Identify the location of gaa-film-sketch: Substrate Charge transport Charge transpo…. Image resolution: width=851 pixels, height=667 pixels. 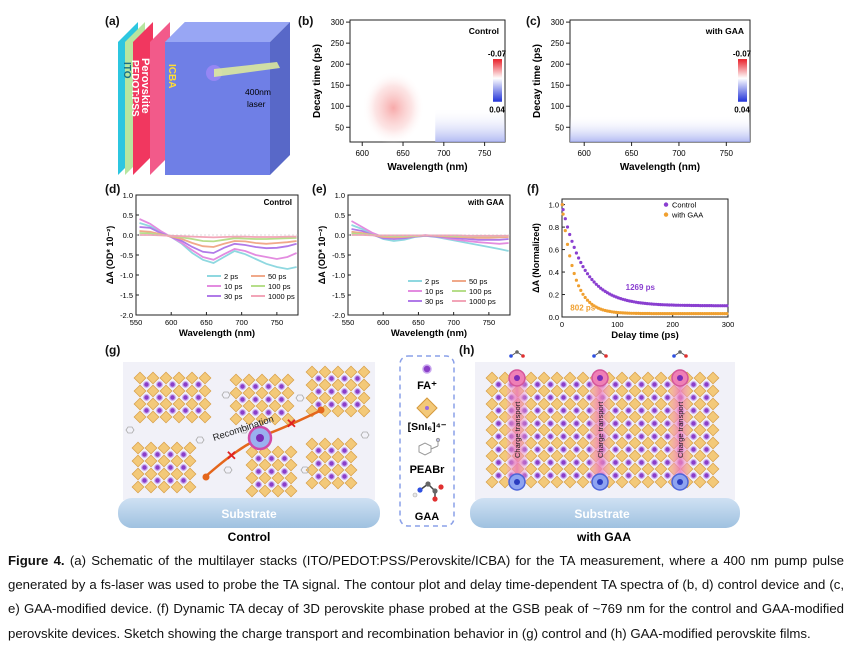
(605, 447).